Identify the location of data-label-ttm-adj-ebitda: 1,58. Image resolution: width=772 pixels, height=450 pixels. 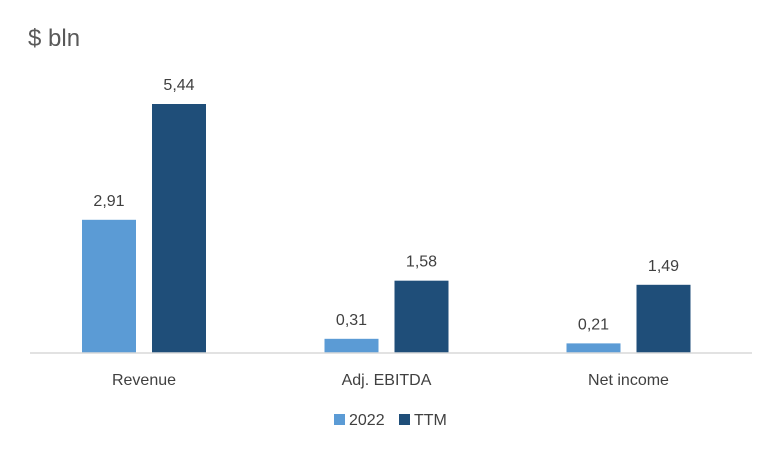
(421, 262).